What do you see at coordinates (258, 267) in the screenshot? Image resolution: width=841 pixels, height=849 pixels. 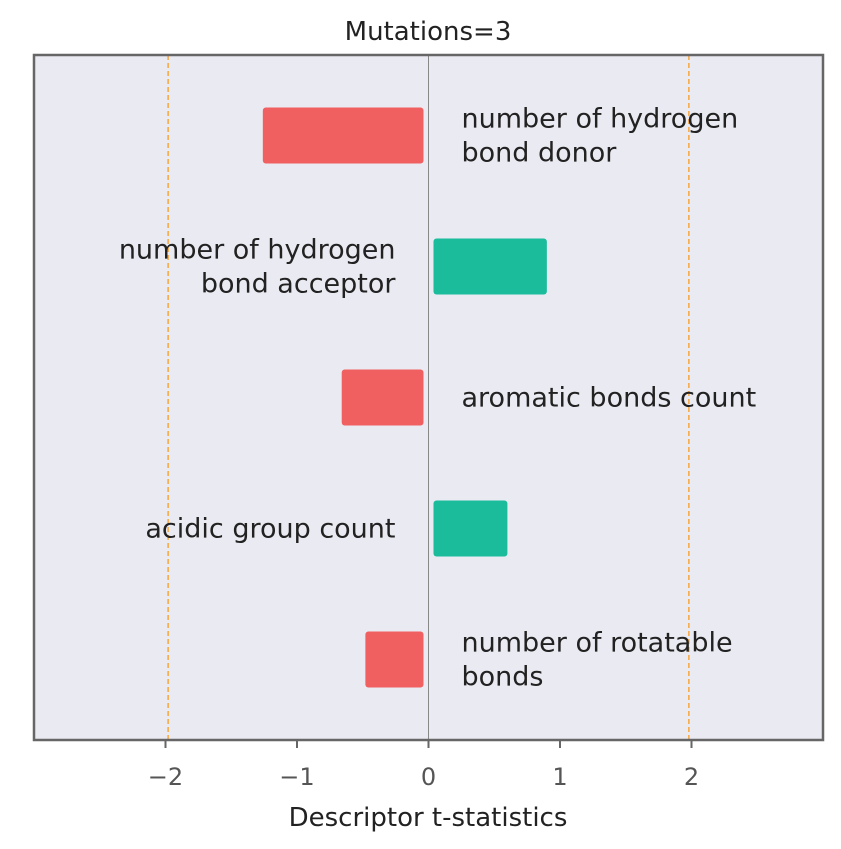 I see `bar-label: number of hydrogen bond acceptor` at bounding box center [258, 267].